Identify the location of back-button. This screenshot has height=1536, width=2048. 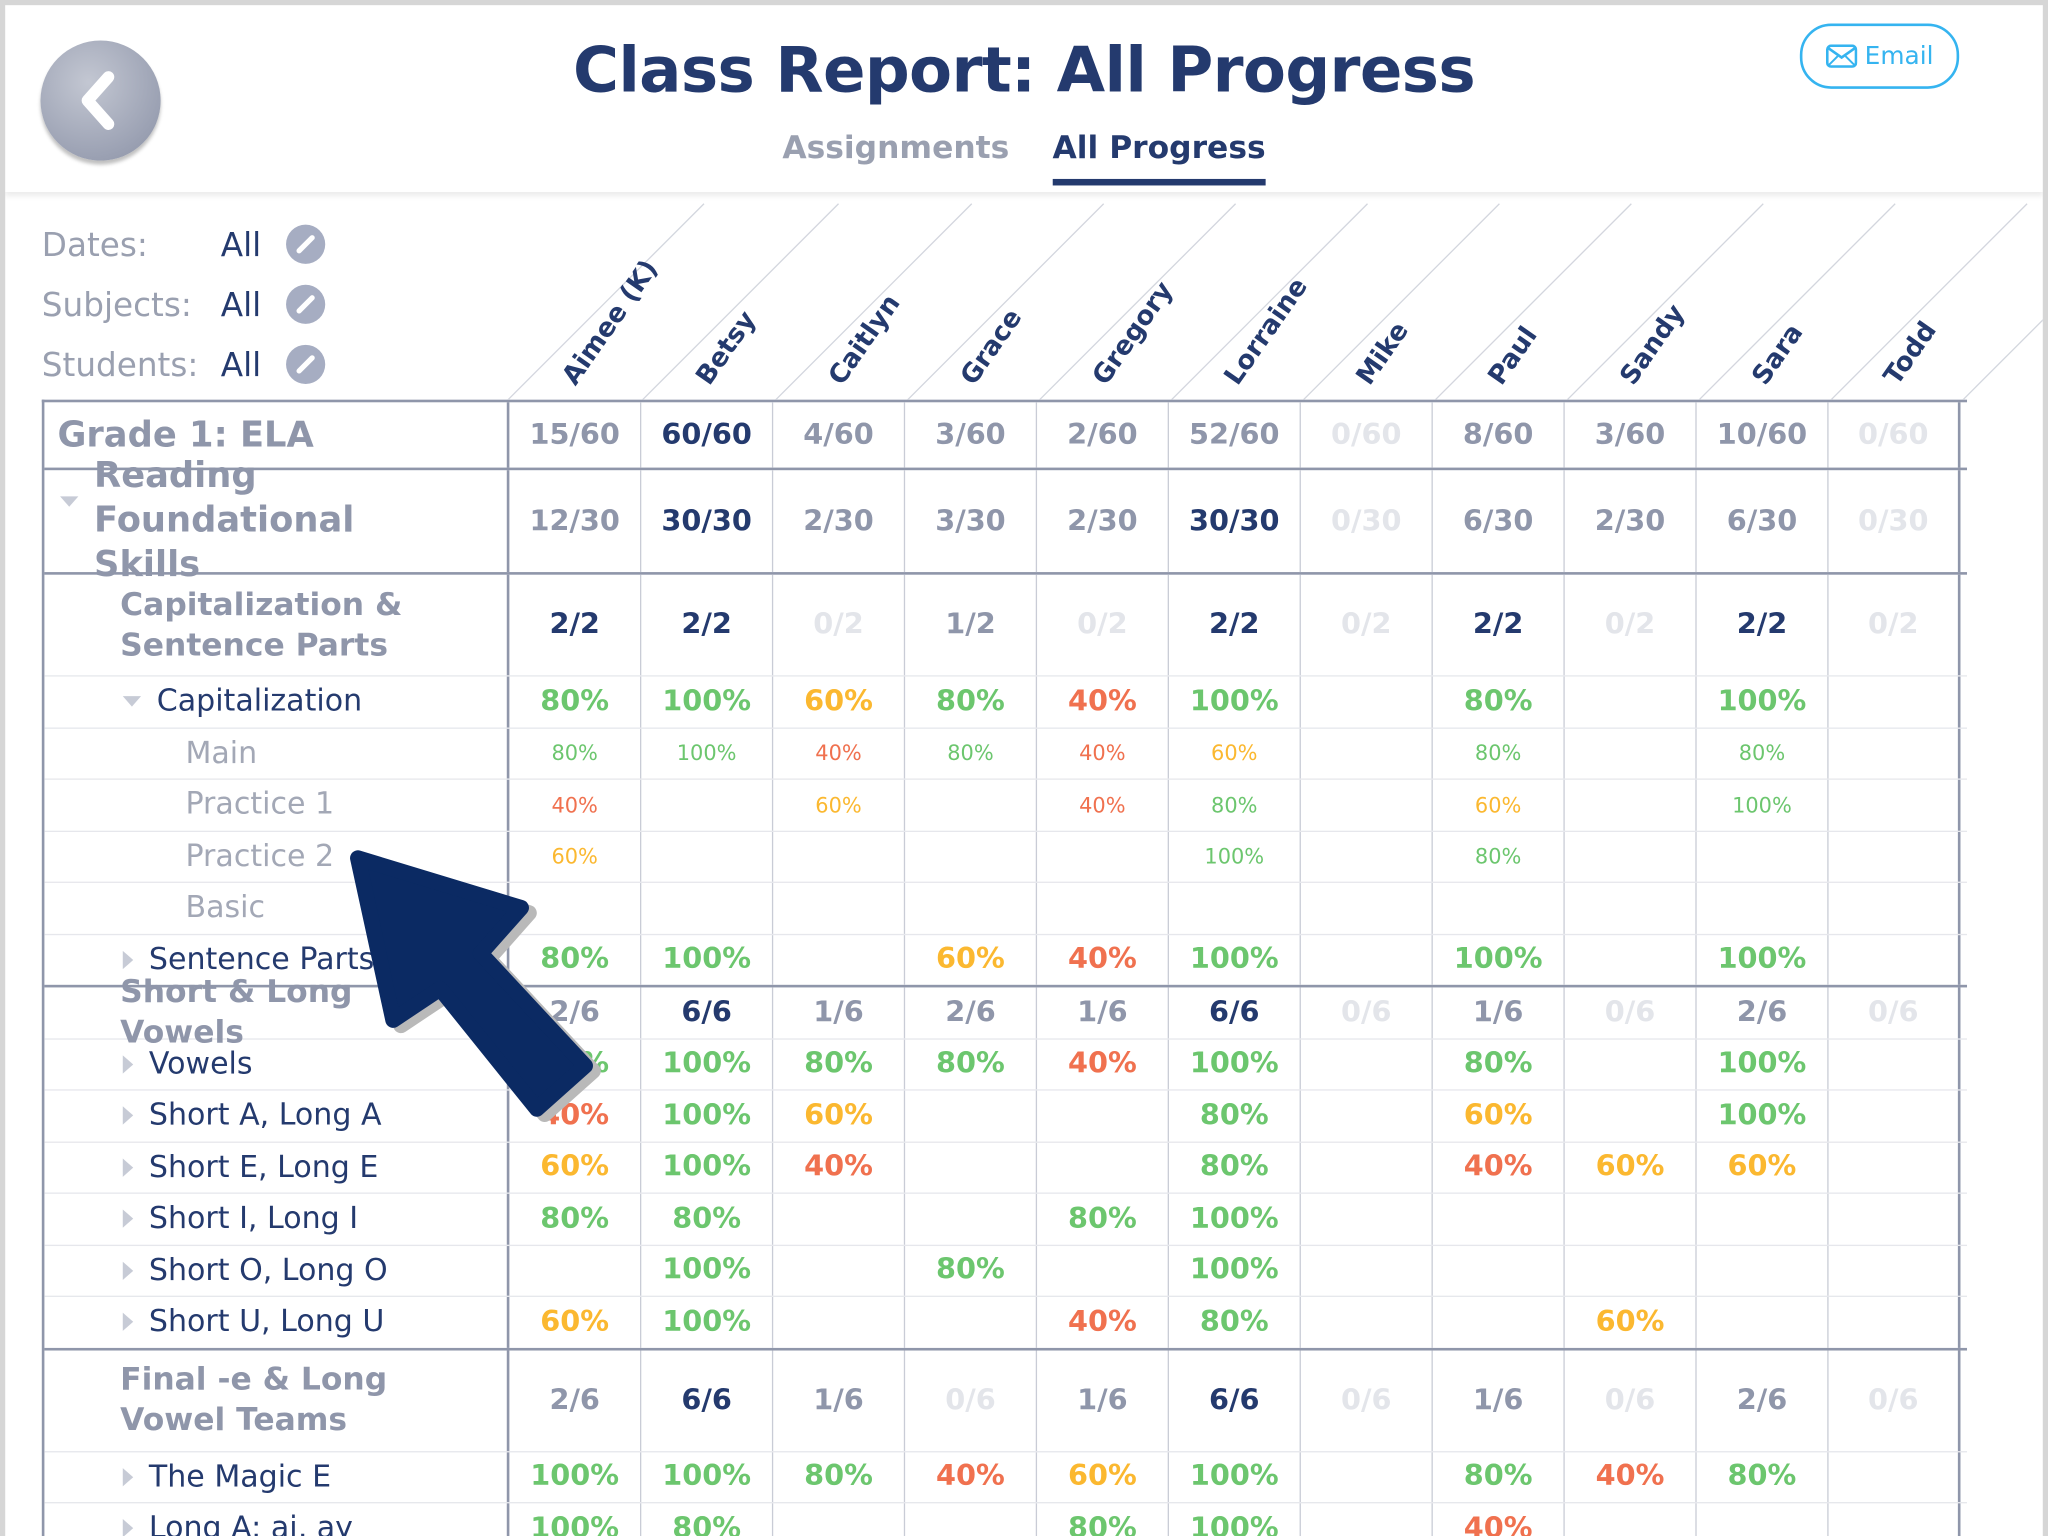
(100, 100).